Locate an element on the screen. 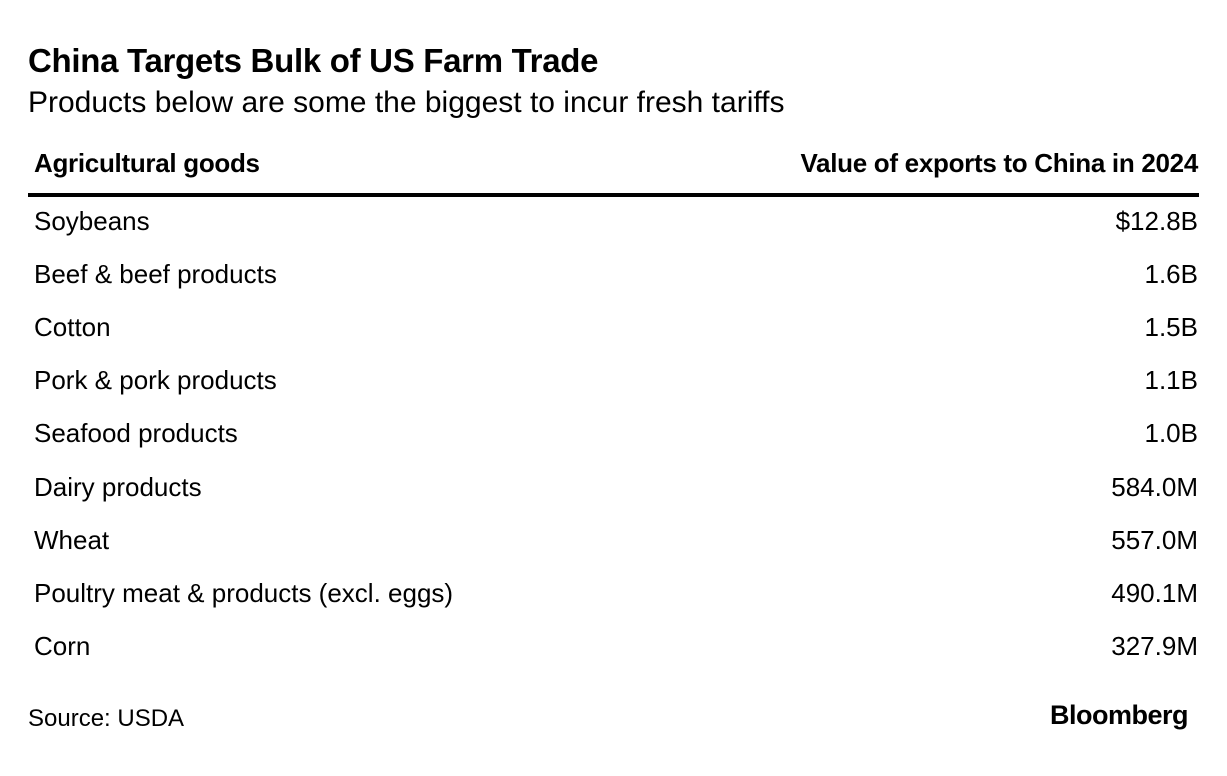 The width and height of the screenshot is (1227, 776). goods-cell: Poultry meat & products (excl. eggs) is located at coordinates (244, 592).